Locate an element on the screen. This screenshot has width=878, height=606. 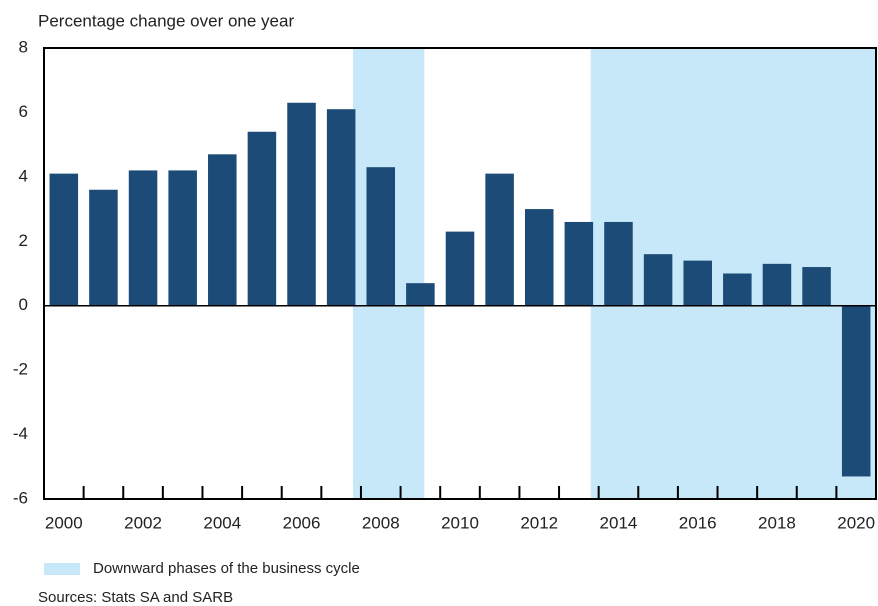
y-tick-label: -2 is located at coordinates (20, 369).